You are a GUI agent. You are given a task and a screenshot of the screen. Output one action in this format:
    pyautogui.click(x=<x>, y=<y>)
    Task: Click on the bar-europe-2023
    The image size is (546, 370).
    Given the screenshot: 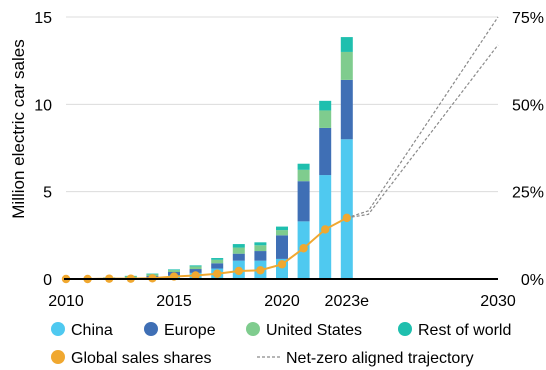 What is the action you would take?
    pyautogui.click(x=346, y=109)
    